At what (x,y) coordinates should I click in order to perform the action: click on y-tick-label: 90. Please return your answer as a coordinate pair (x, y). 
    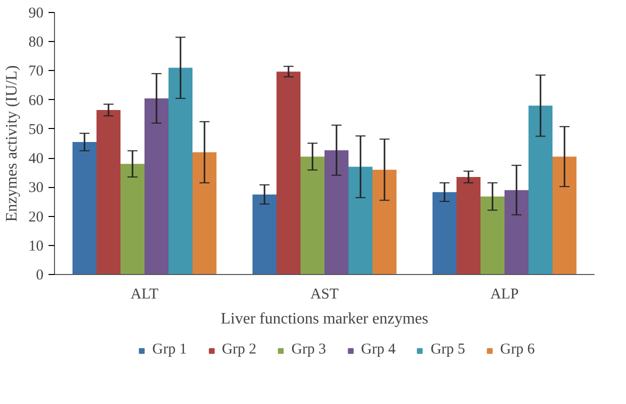
    Looking at the image, I should click on (36, 14).